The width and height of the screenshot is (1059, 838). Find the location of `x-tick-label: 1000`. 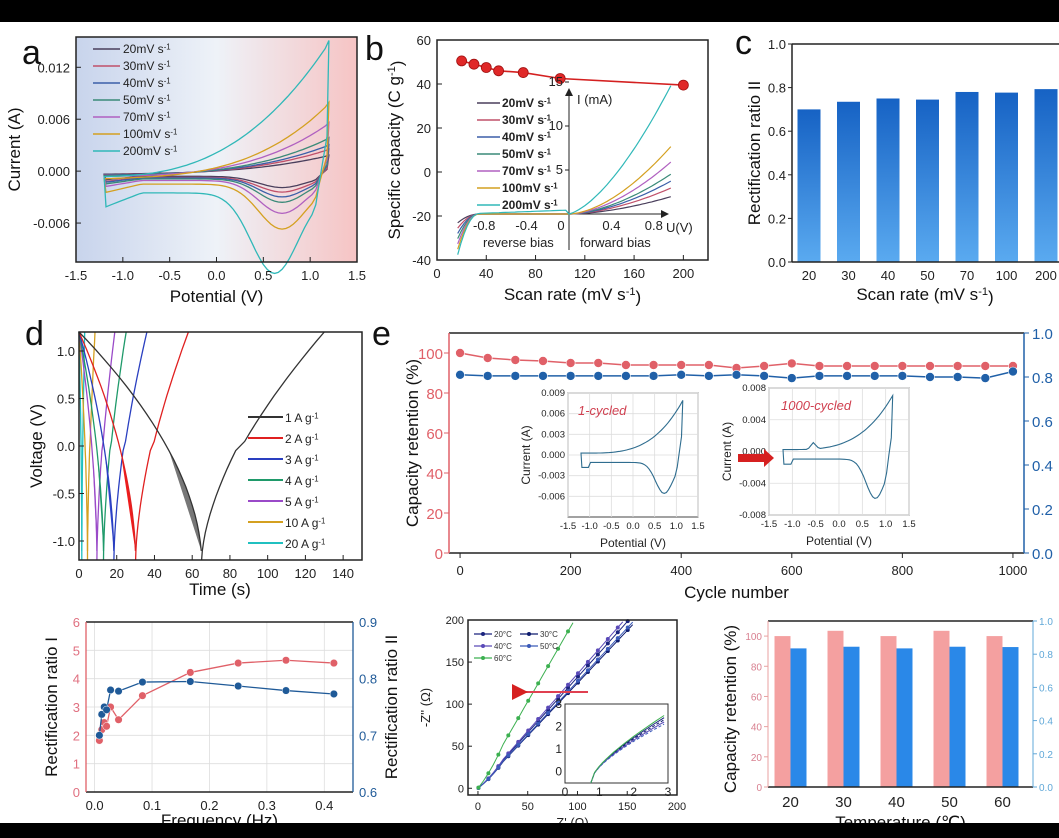

x-tick-label: 1000 is located at coordinates (1012, 570).